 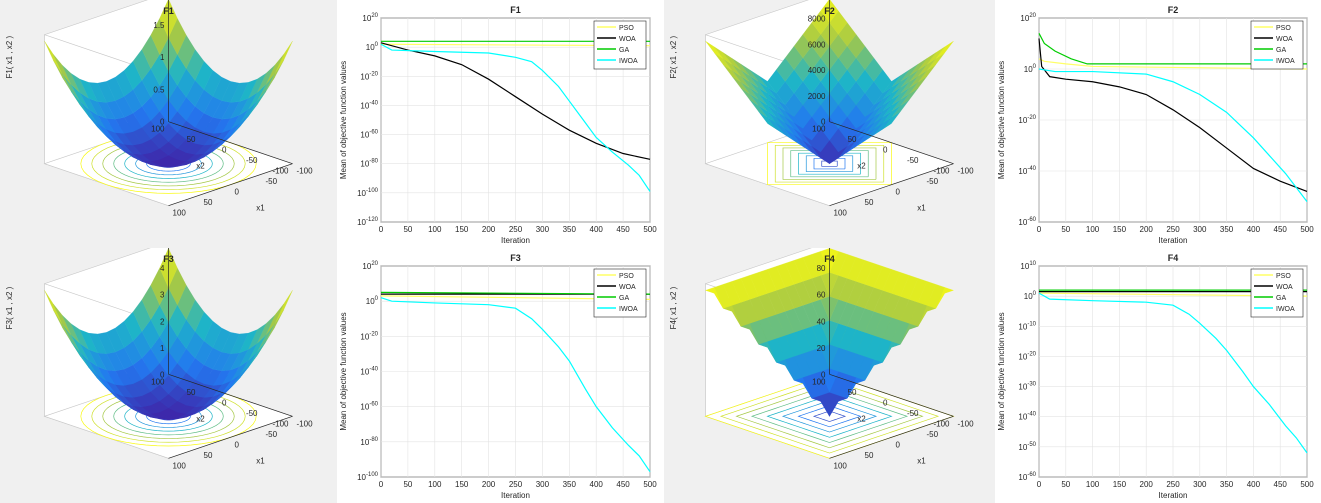 I want to click on x-axis-label: Iteration, so click(x=1173, y=495).